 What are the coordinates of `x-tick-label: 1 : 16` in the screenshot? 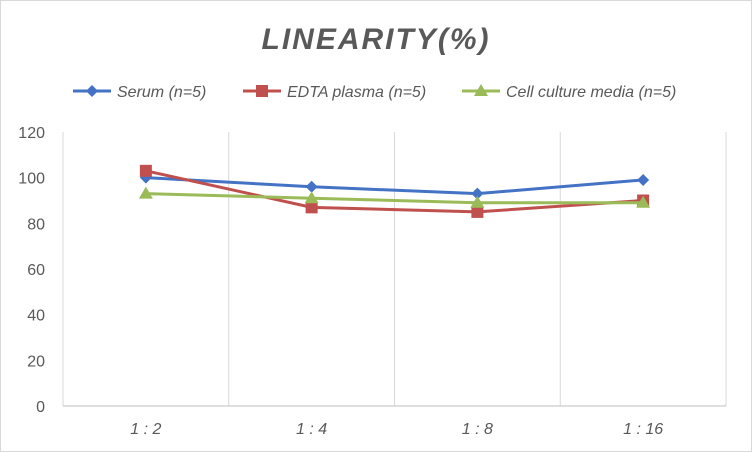 It's located at (643, 429).